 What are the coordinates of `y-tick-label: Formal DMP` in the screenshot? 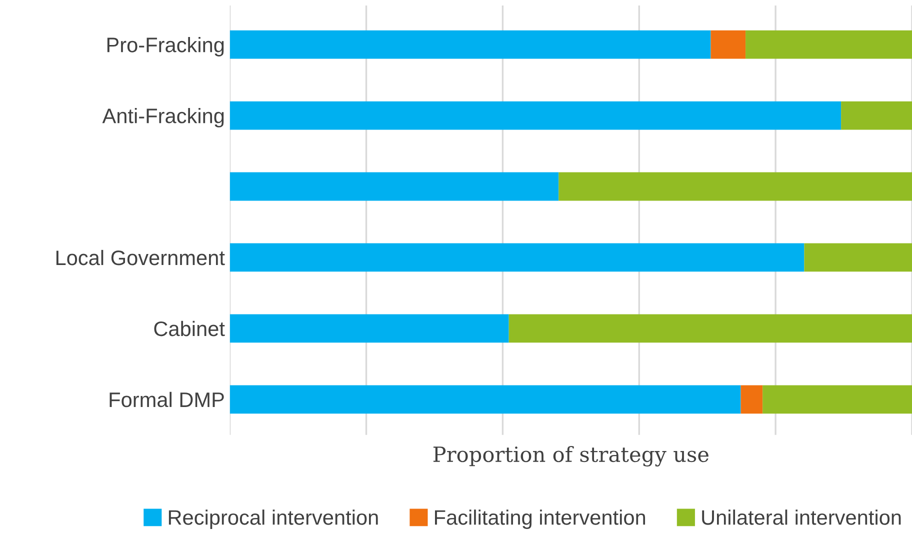 It's located at (167, 400).